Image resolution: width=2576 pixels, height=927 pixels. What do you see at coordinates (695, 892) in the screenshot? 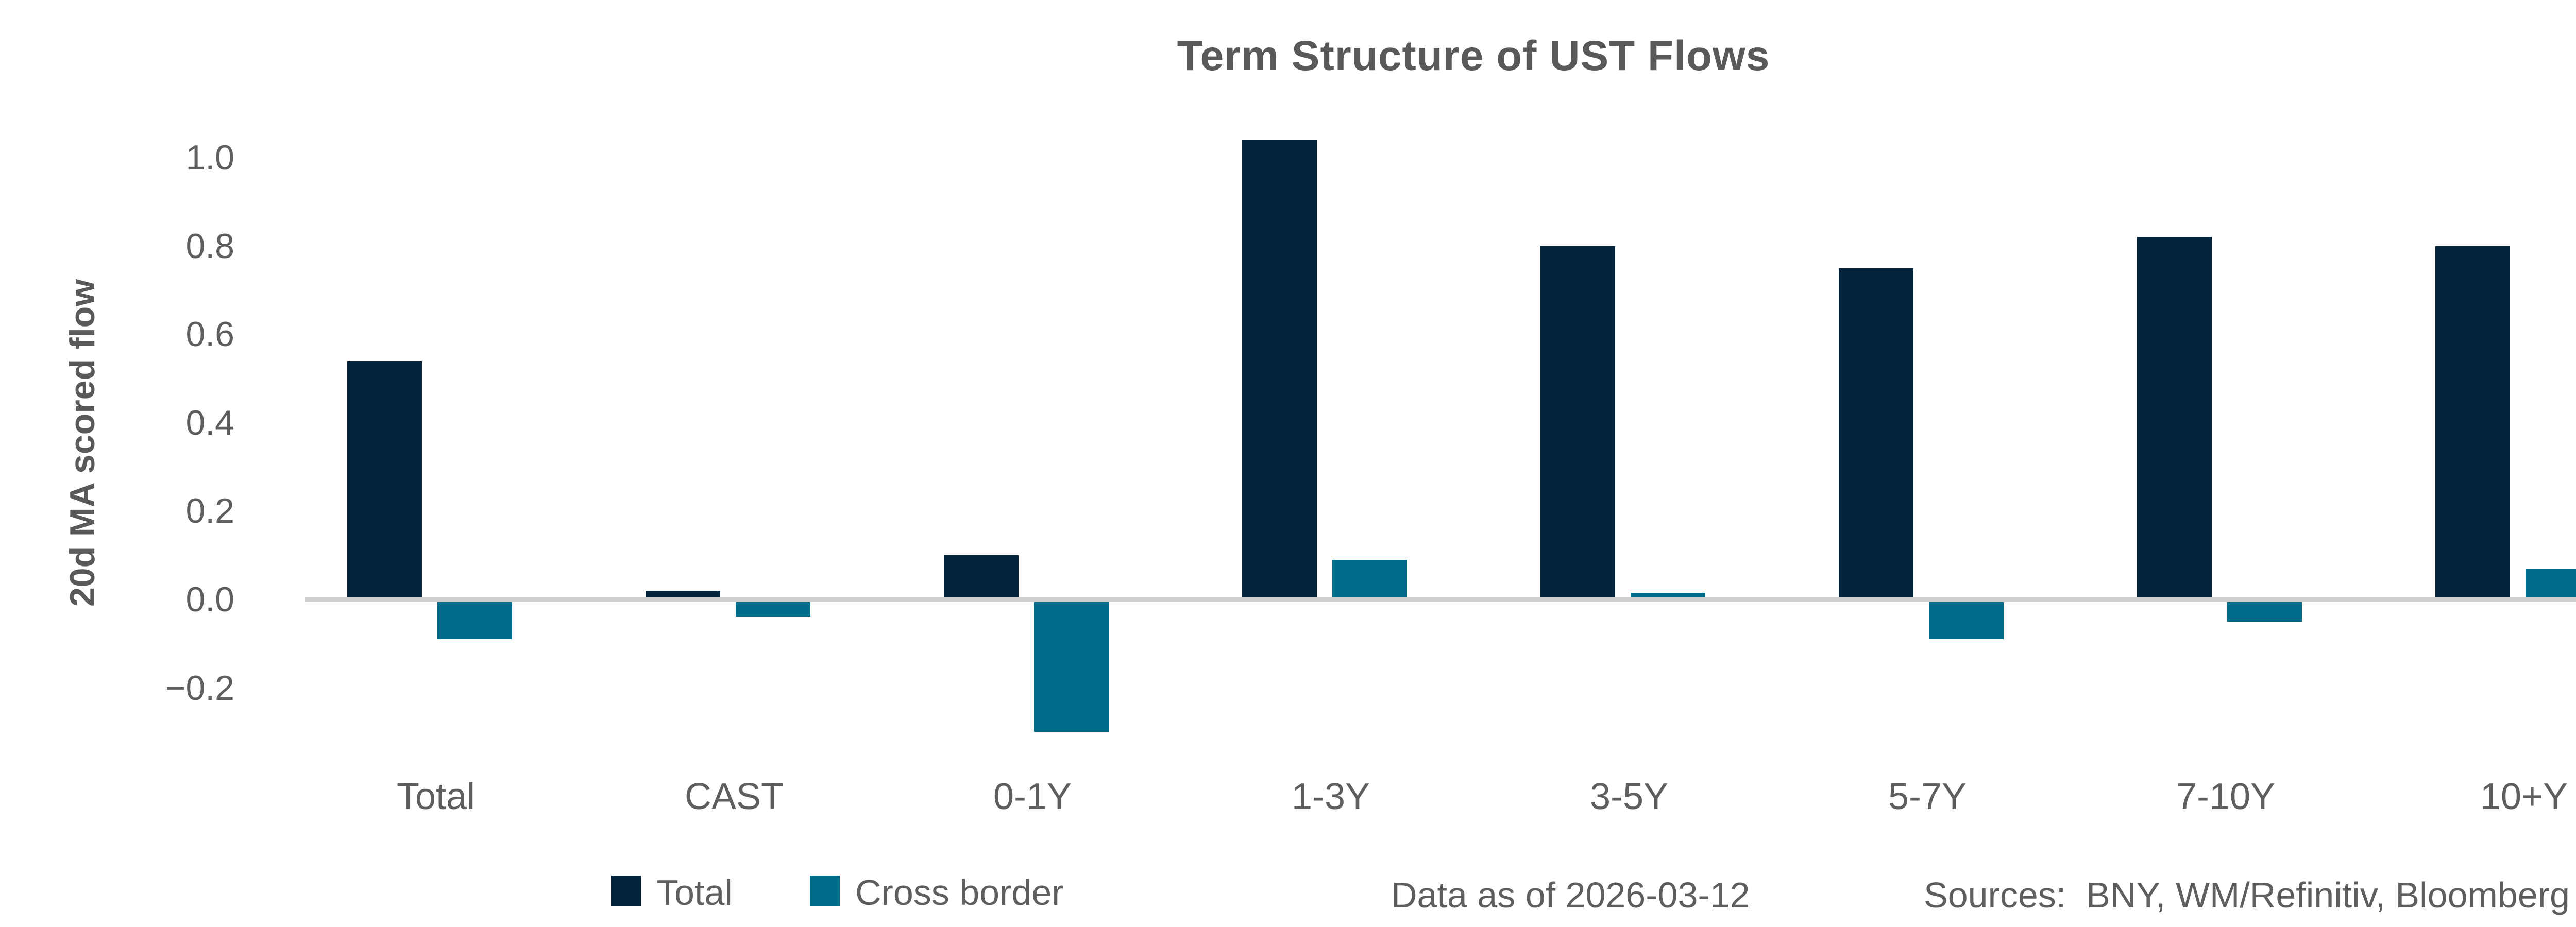
I see `legend-label-total: Total` at bounding box center [695, 892].